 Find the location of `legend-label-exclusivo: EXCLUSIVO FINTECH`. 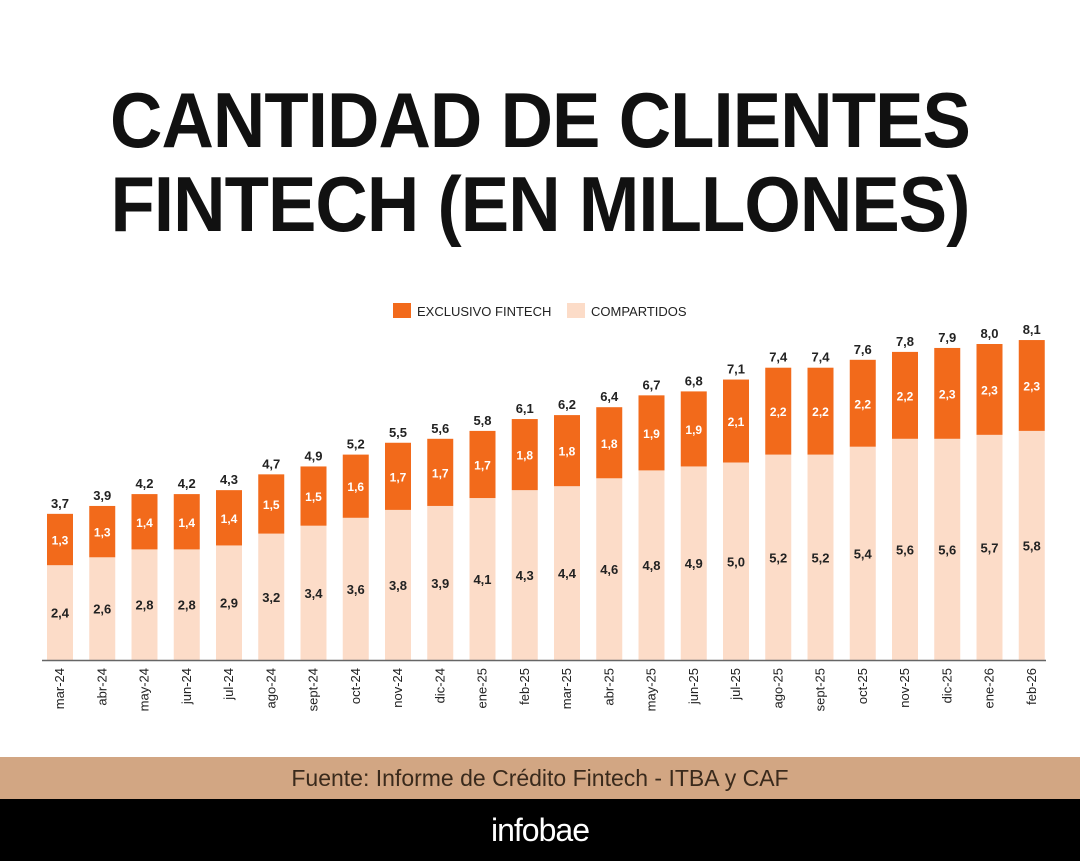

legend-label-exclusivo: EXCLUSIVO FINTECH is located at coordinates (484, 311).